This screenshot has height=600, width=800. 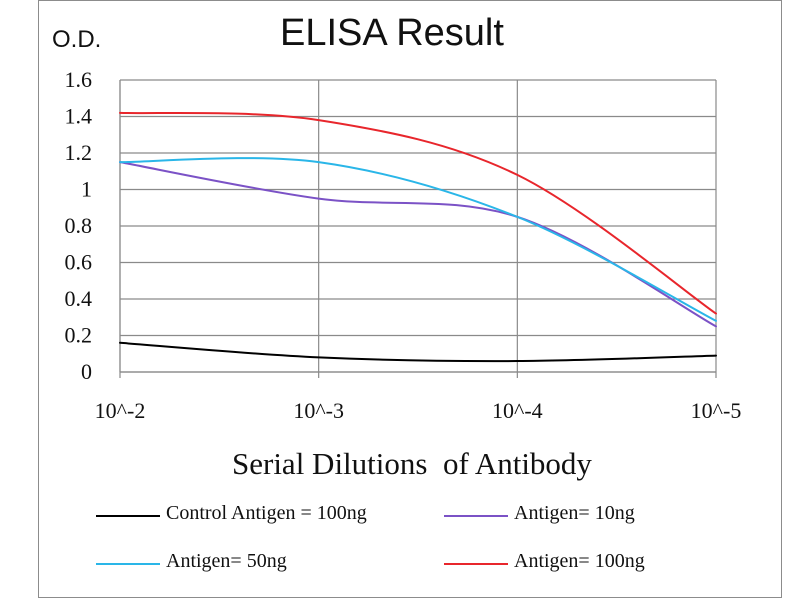 What do you see at coordinates (517, 410) in the screenshot?
I see `x-tick-label: 10^-4` at bounding box center [517, 410].